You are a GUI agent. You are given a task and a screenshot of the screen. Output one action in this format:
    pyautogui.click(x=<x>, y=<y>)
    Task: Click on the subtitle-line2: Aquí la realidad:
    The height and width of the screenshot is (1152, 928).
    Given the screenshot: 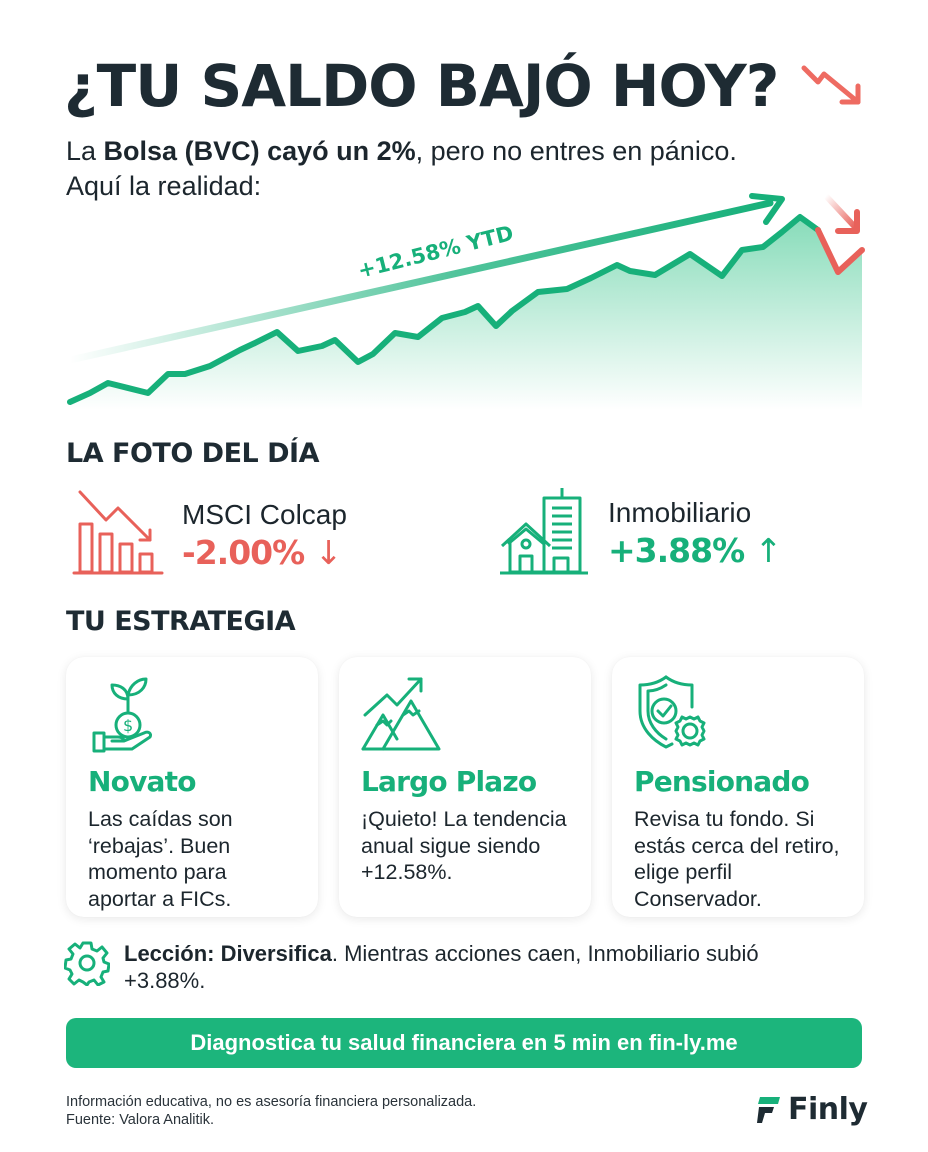 What is the action you would take?
    pyautogui.click(x=164, y=186)
    